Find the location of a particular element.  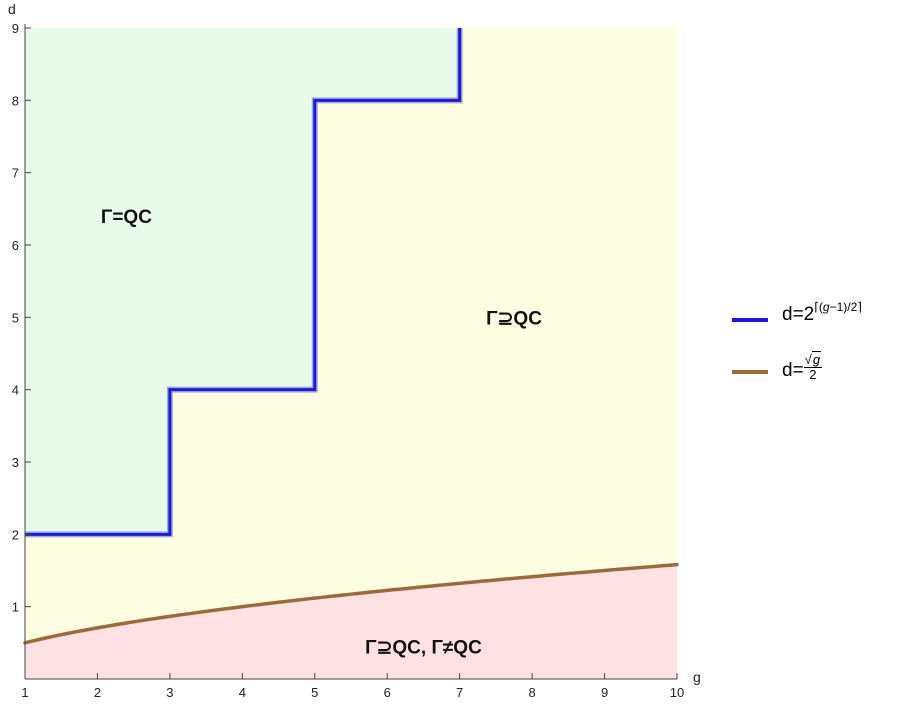

y-tick-label: 5 is located at coordinates (15, 317).